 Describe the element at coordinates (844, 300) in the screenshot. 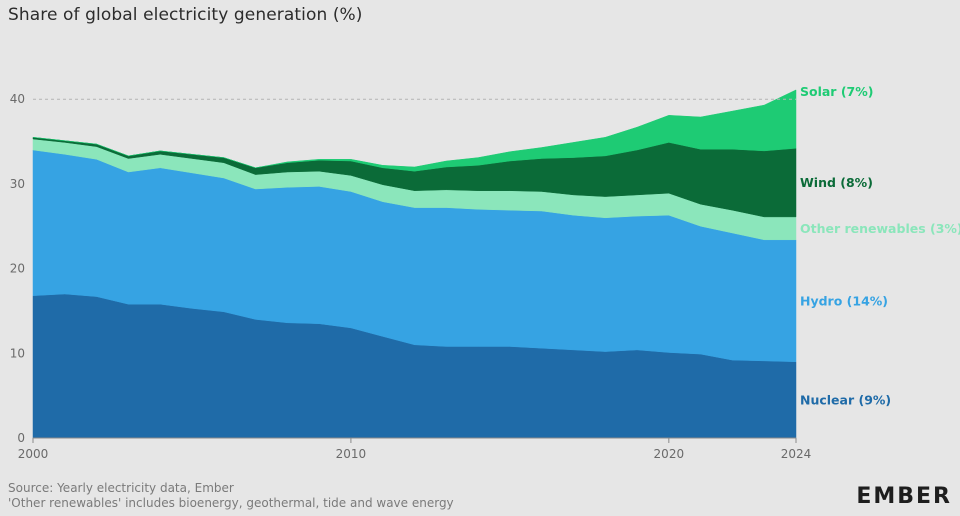

I see `end-label-hydro: Hydro (14%)` at that location.